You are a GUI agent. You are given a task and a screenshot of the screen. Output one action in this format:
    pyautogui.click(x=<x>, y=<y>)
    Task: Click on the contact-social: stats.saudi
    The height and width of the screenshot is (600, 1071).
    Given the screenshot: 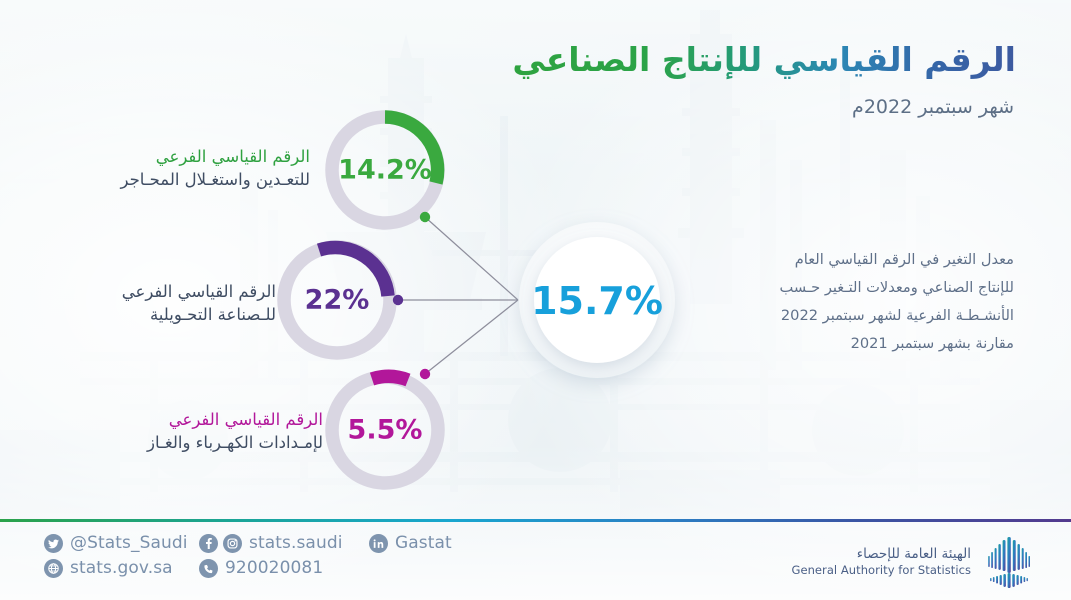 What is the action you would take?
    pyautogui.click(x=284, y=543)
    